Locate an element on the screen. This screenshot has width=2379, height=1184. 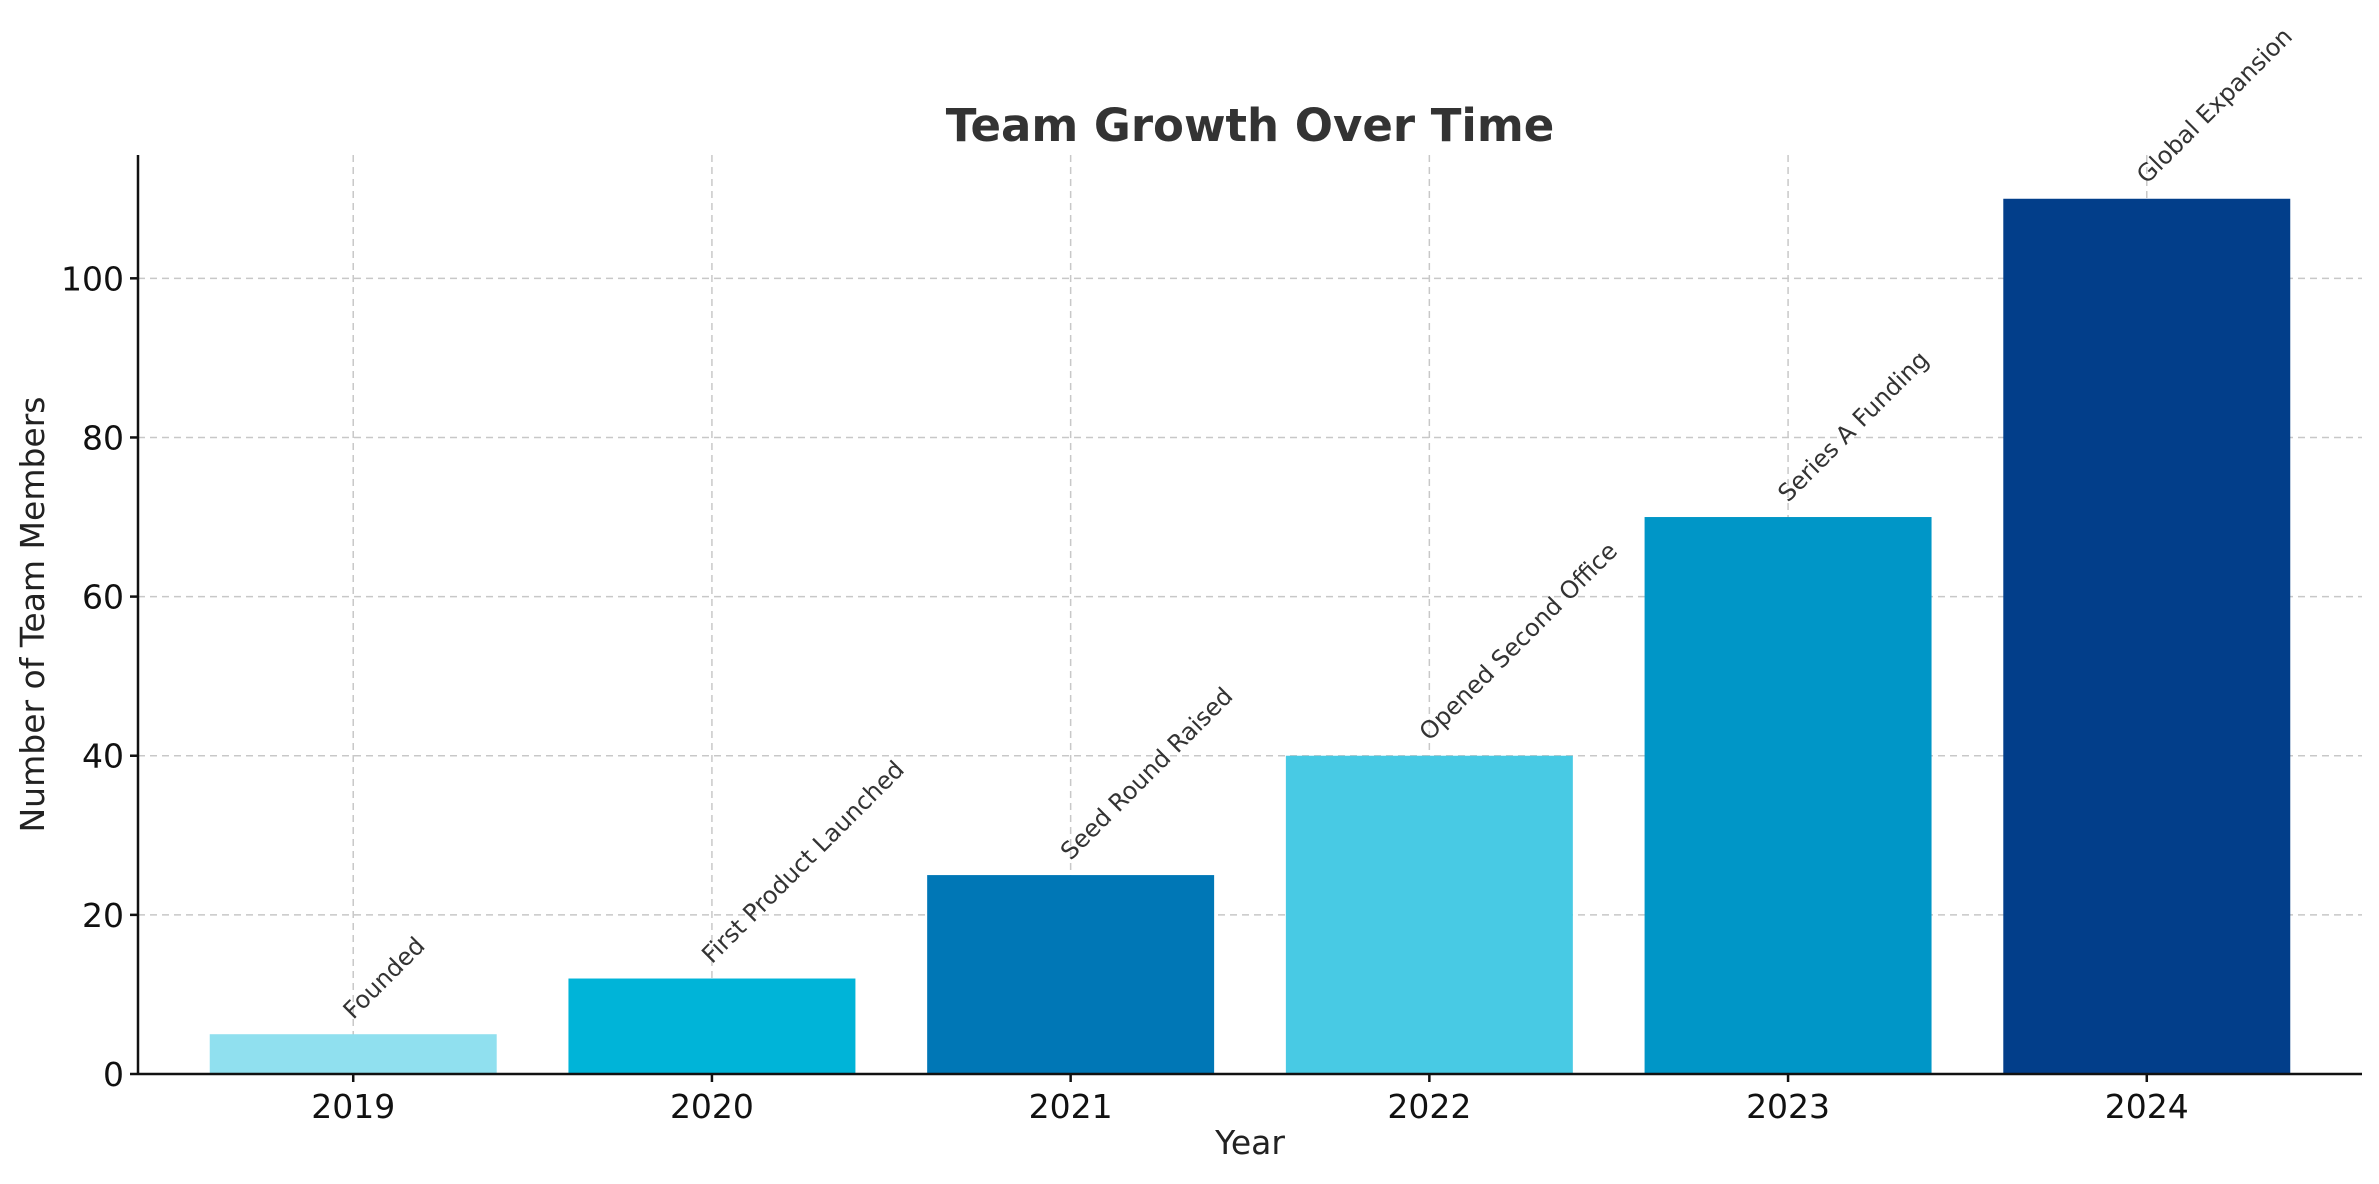
bar-annotation: First Product Launched is located at coordinates (802, 861).